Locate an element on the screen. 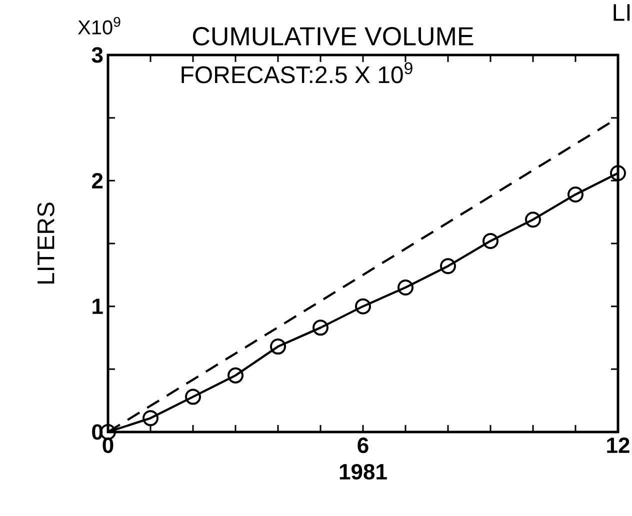 The height and width of the screenshot is (516, 632). x-tick-label: 12 is located at coordinates (618, 445).